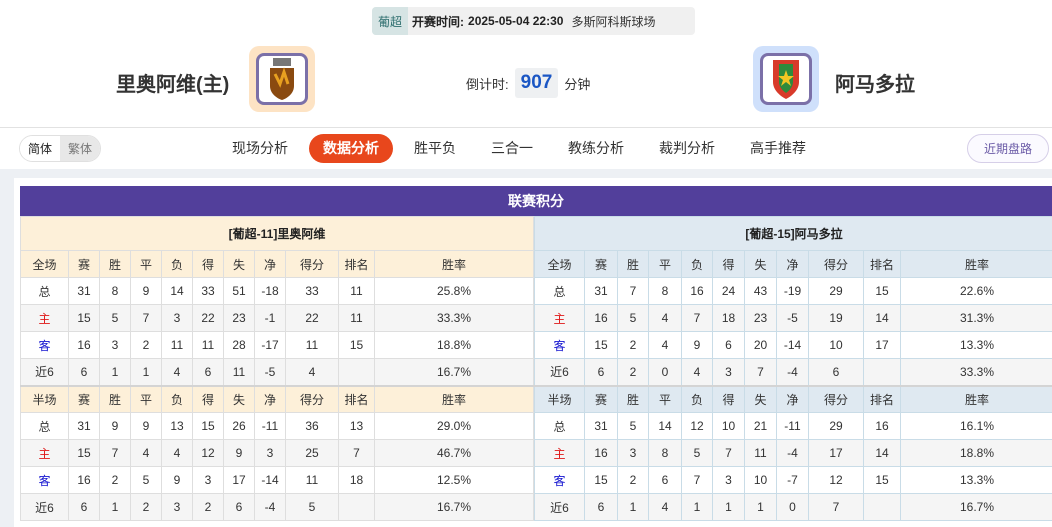  Describe the element at coordinates (80, 148) in the screenshot. I see `traditional-option: 繁体` at that location.